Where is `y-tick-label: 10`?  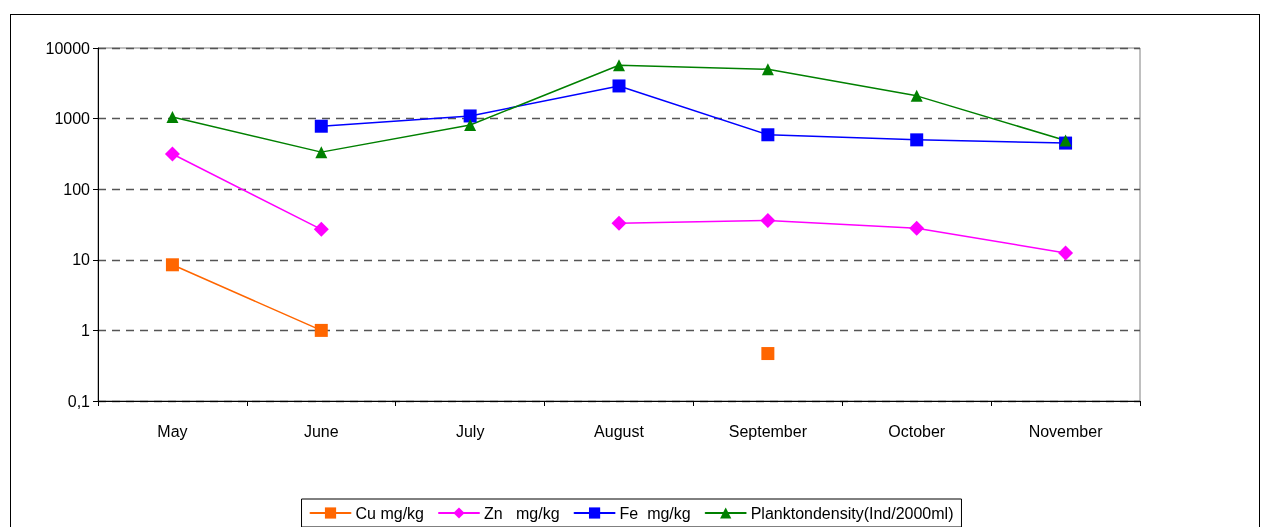 y-tick-label: 10 is located at coordinates (81, 260).